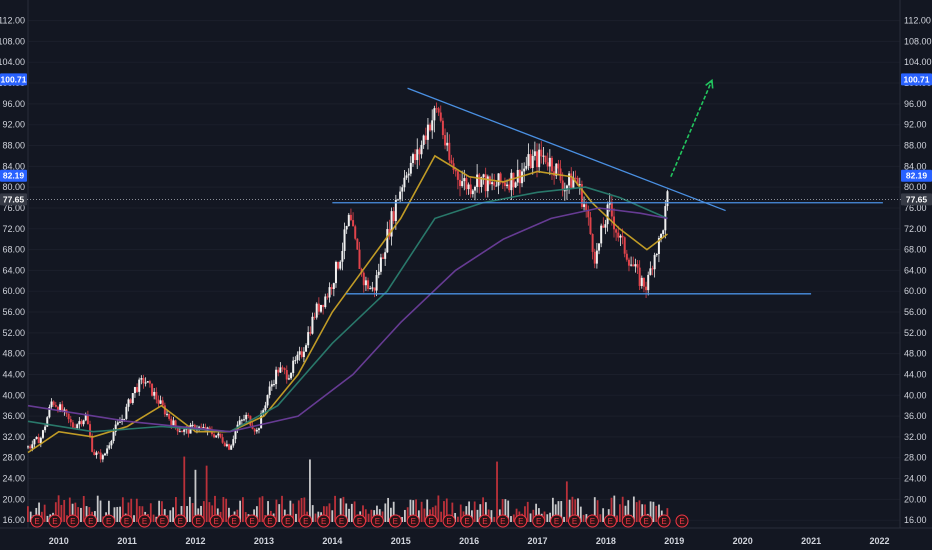  What do you see at coordinates (915, 166) in the screenshot?
I see `y-tick-label-right: 84.00` at bounding box center [915, 166].